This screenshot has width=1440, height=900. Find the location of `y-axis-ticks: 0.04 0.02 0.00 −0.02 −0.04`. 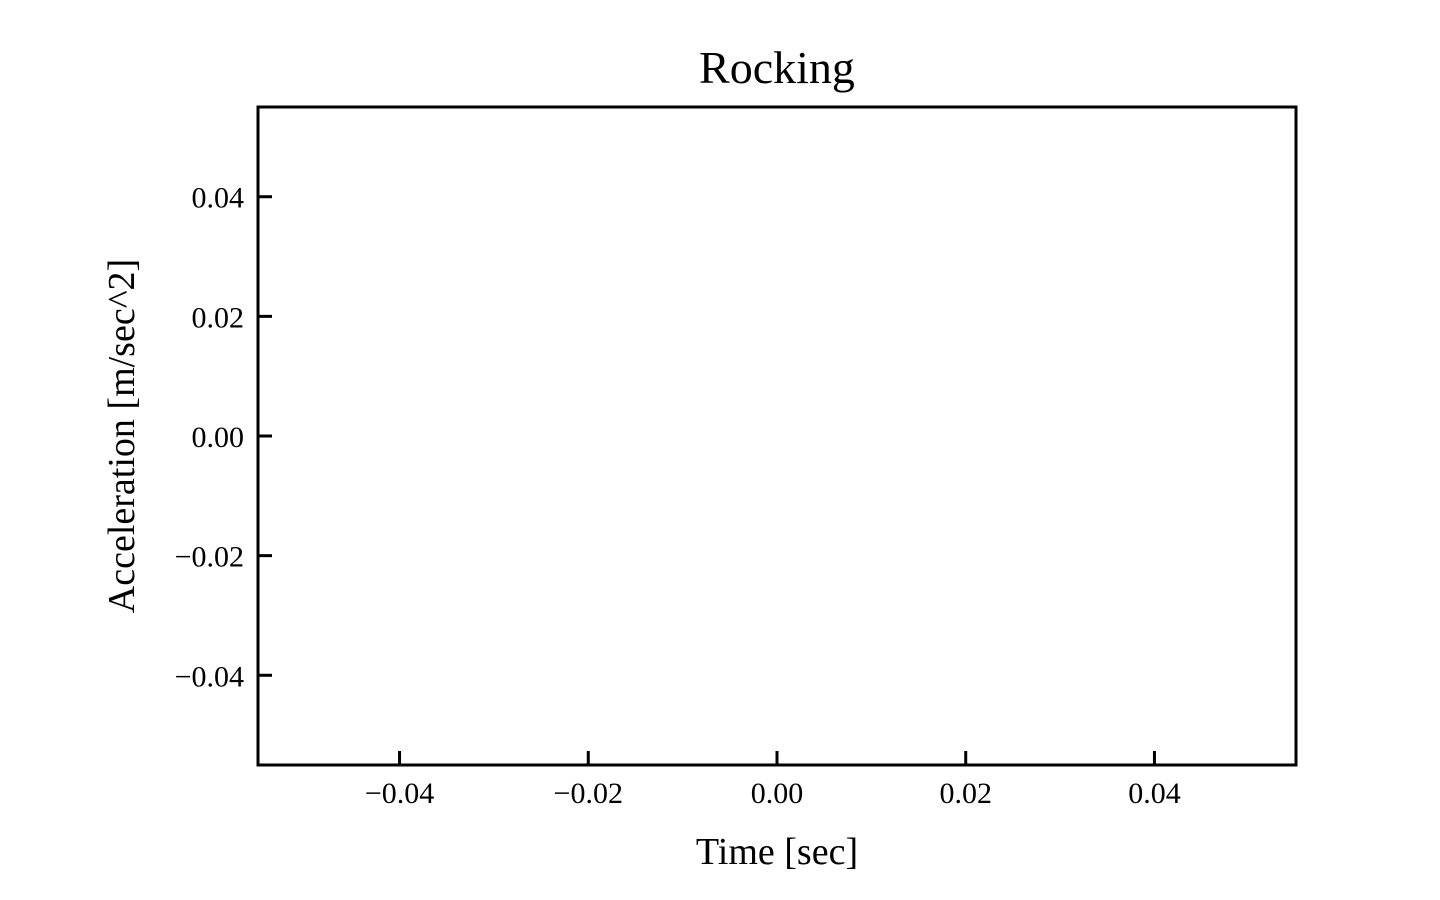

y-axis-ticks: 0.04 0.02 0.00 −0.02 −0.04 is located at coordinates (223, 437).